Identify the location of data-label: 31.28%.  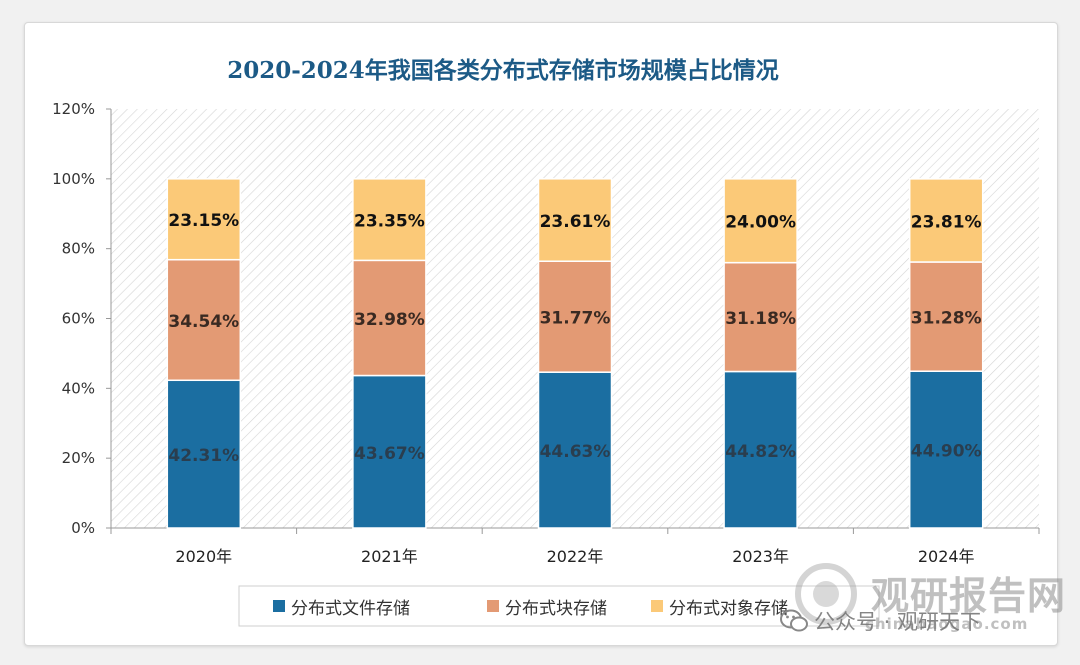
(946, 319).